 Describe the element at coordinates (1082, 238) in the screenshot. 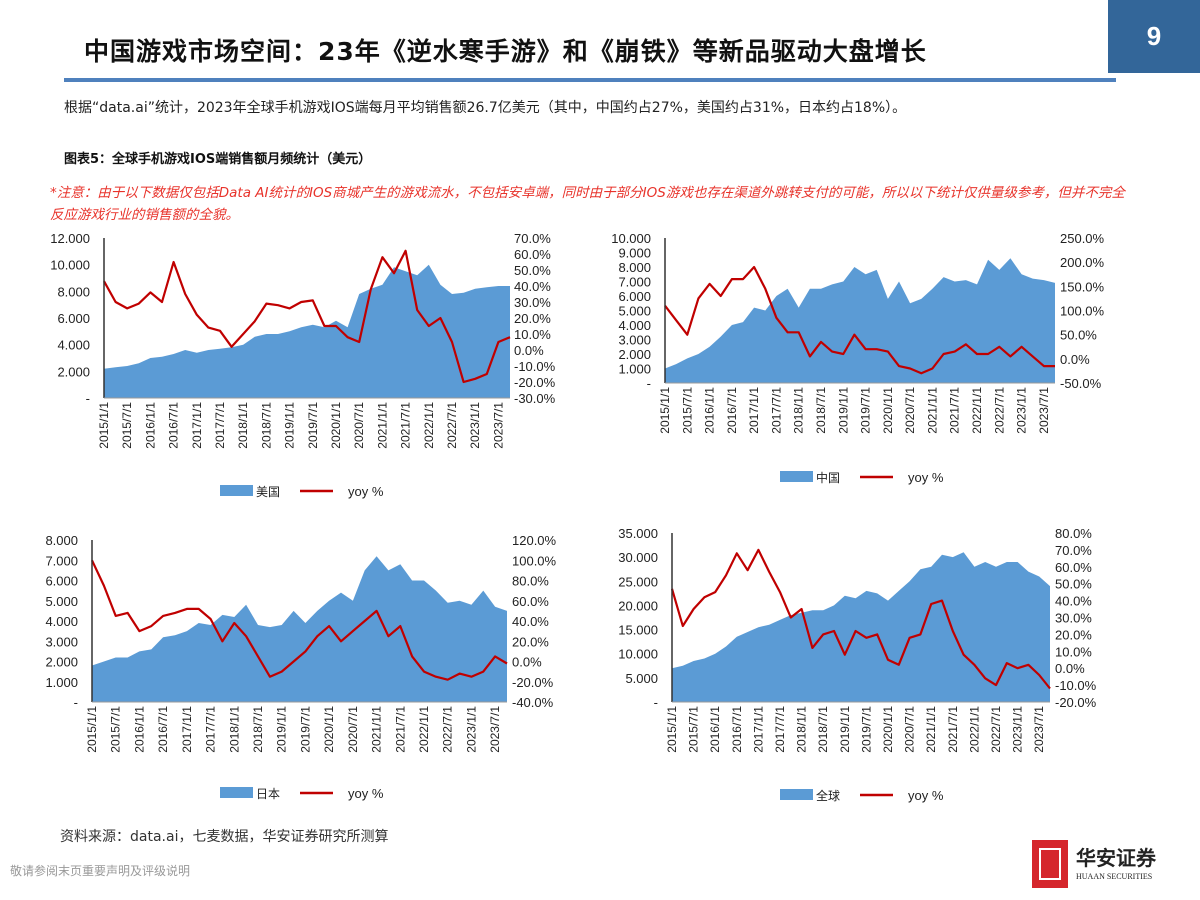

I see `y2-tick-label: 250.0%` at that location.